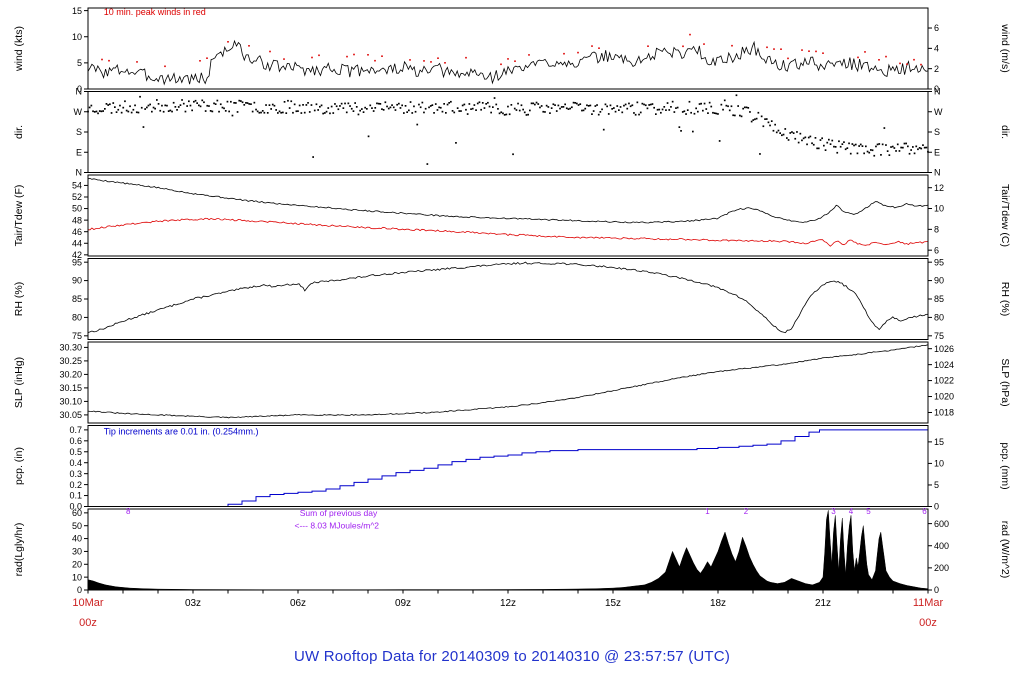 The image size is (1024, 700). What do you see at coordinates (77, 513) in the screenshot?
I see `svg-text: 60` at bounding box center [77, 513].